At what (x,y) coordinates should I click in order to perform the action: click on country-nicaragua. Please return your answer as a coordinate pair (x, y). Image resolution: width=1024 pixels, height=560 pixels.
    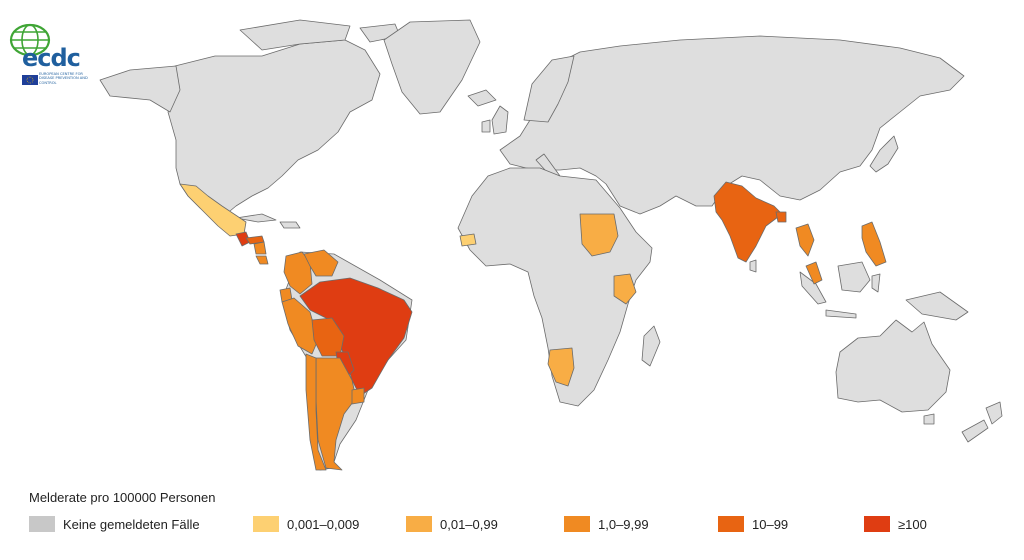
    Looking at the image, I should click on (260, 248).